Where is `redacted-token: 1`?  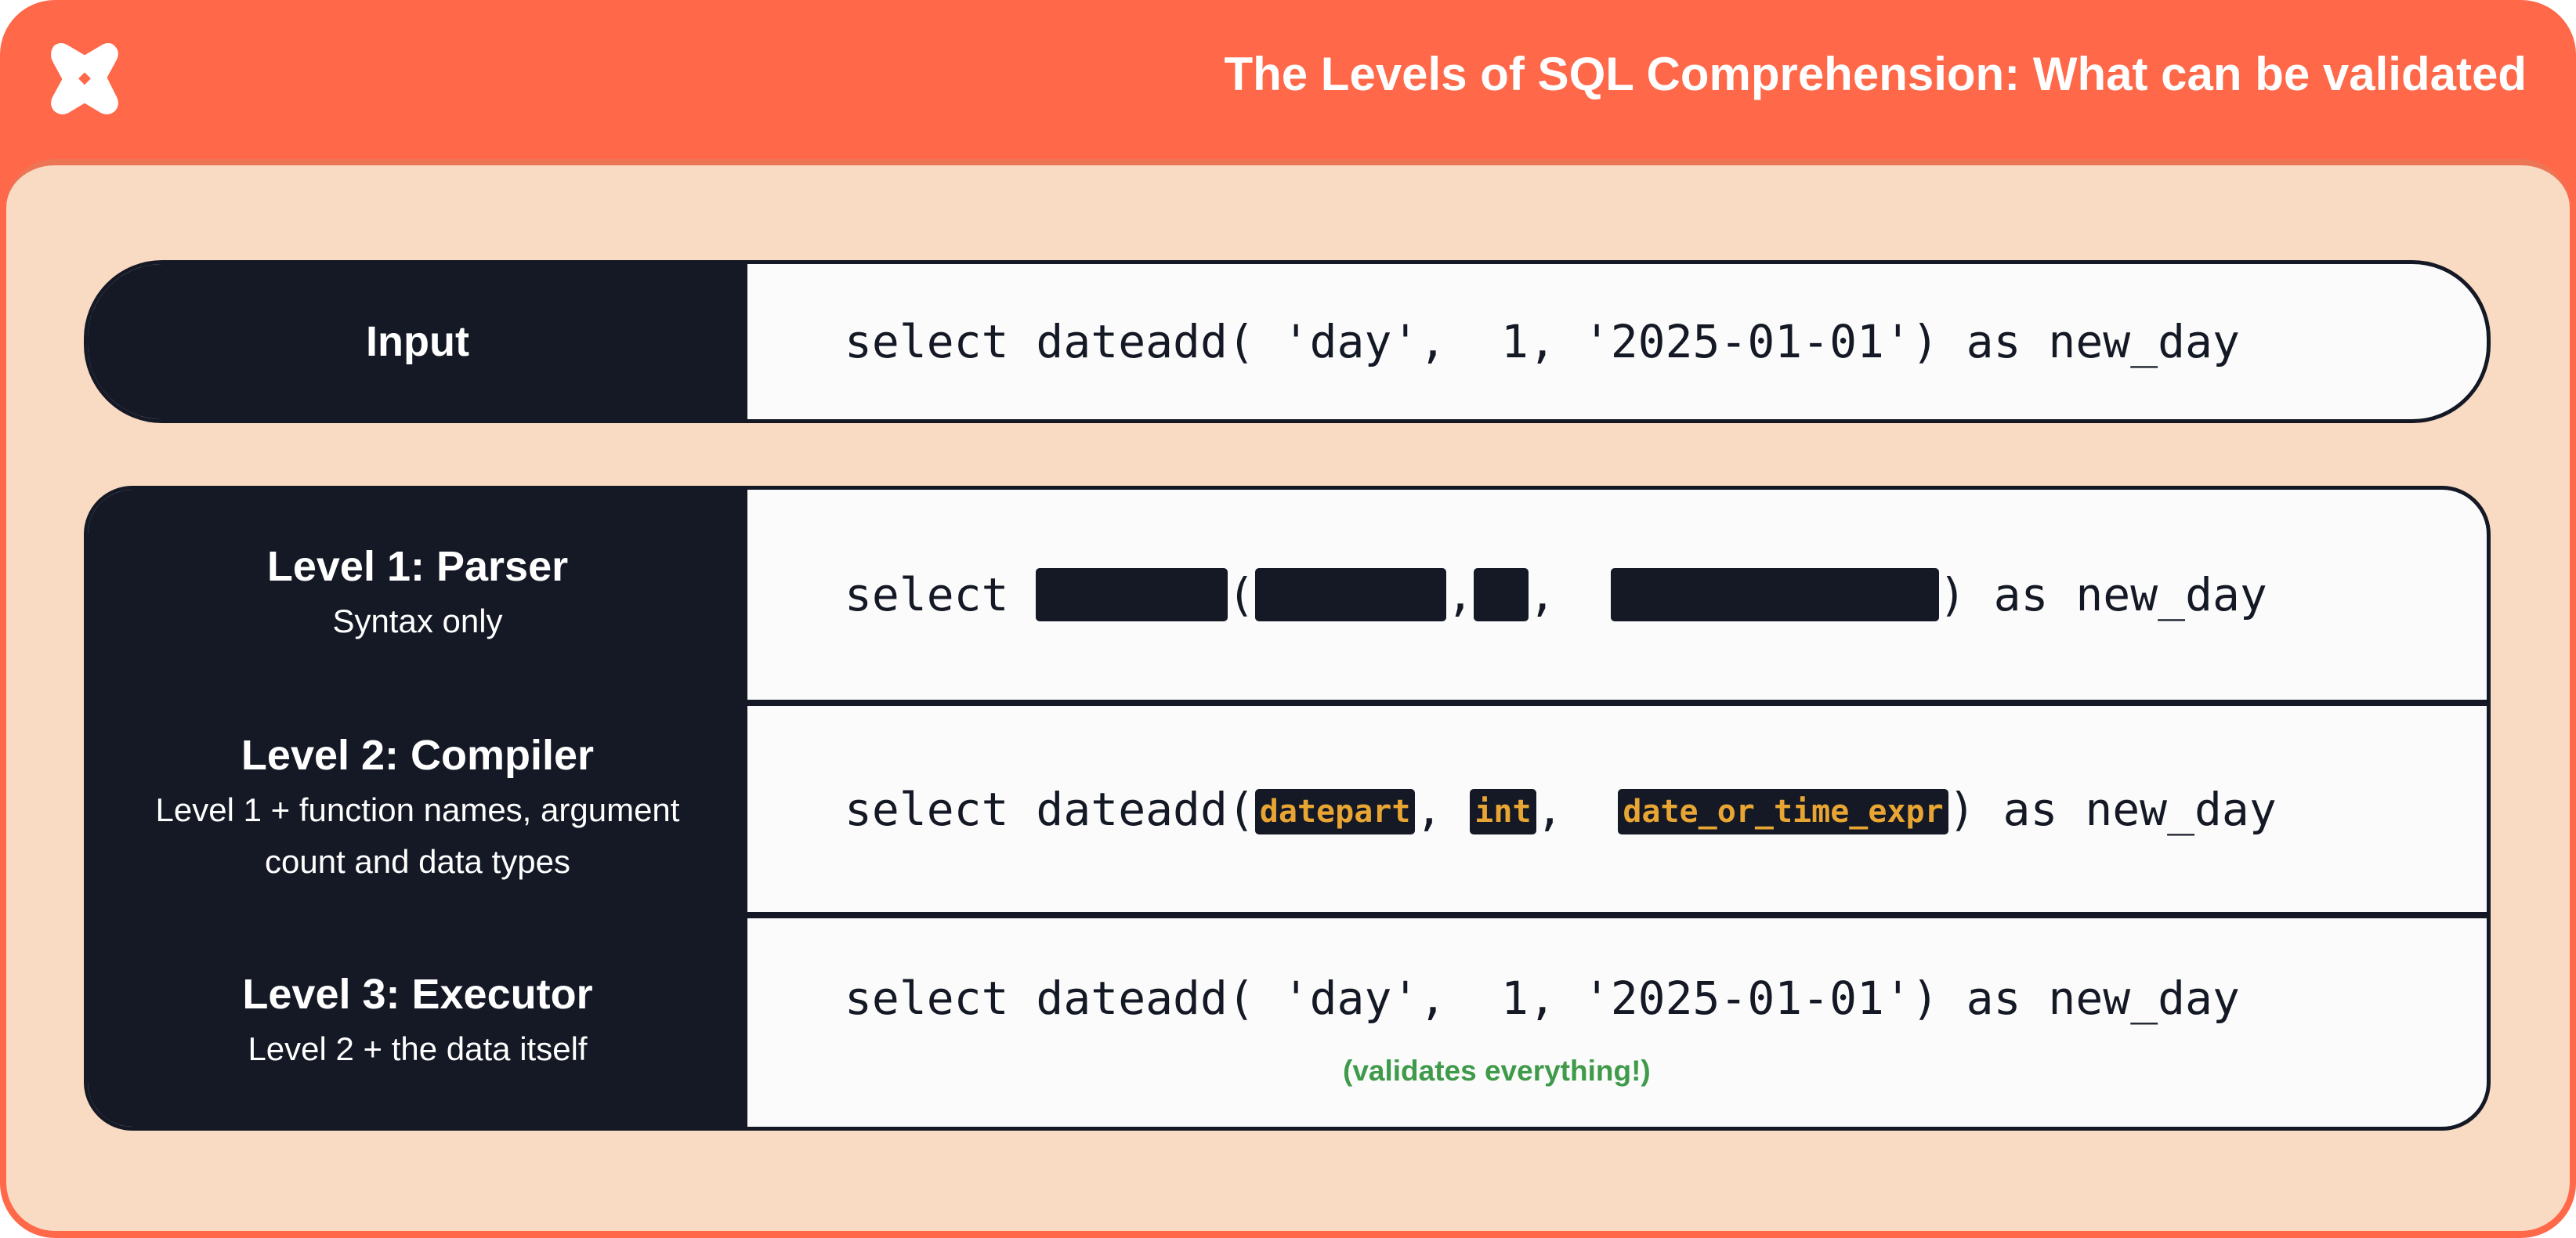
redacted-token: 1 is located at coordinates (1502, 594).